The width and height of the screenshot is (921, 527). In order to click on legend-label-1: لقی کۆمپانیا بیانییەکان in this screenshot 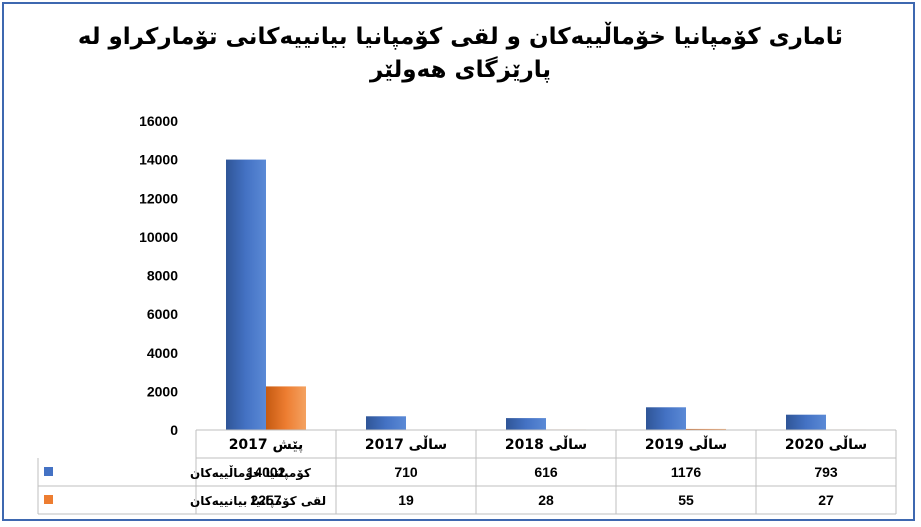, I will do `click(258, 501)`.